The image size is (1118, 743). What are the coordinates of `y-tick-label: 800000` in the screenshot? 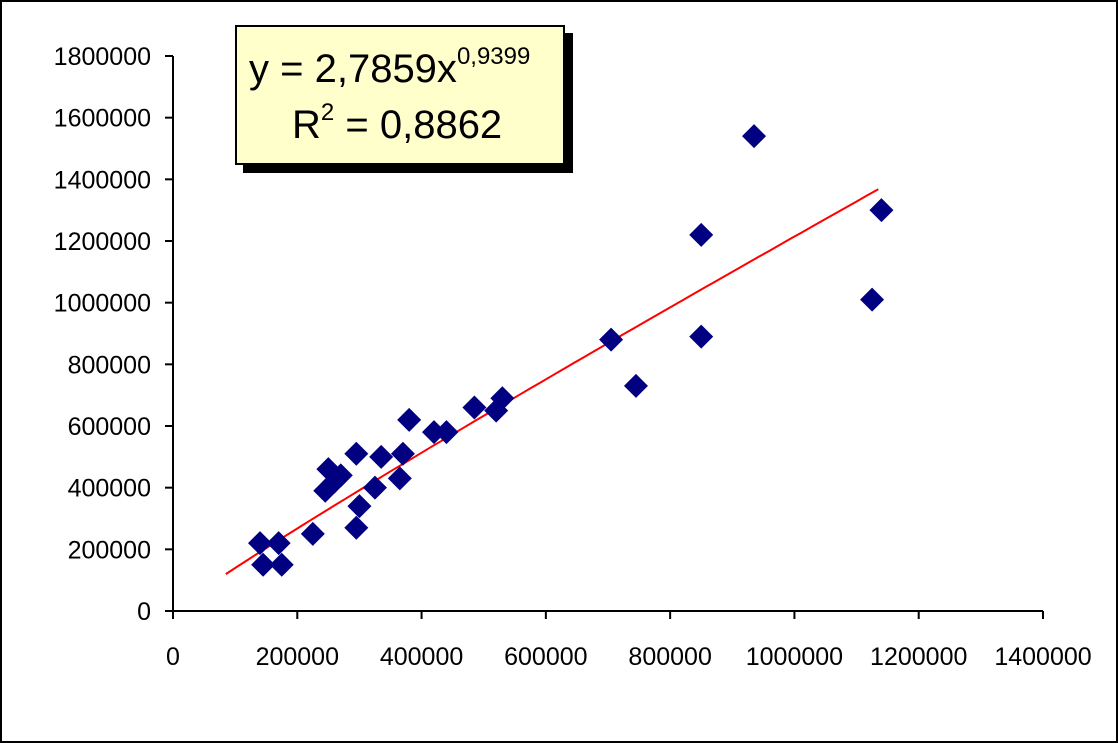 It's located at (109, 365).